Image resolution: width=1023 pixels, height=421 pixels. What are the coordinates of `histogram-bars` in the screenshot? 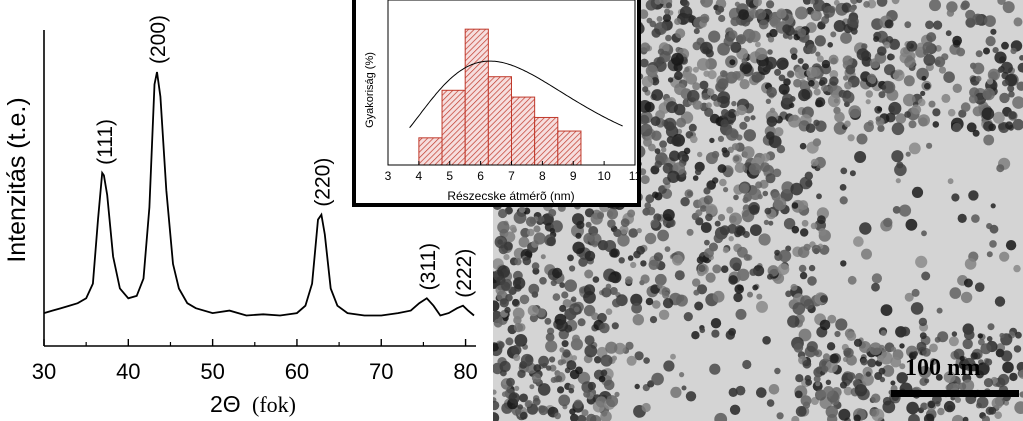 It's located at (500, 97).